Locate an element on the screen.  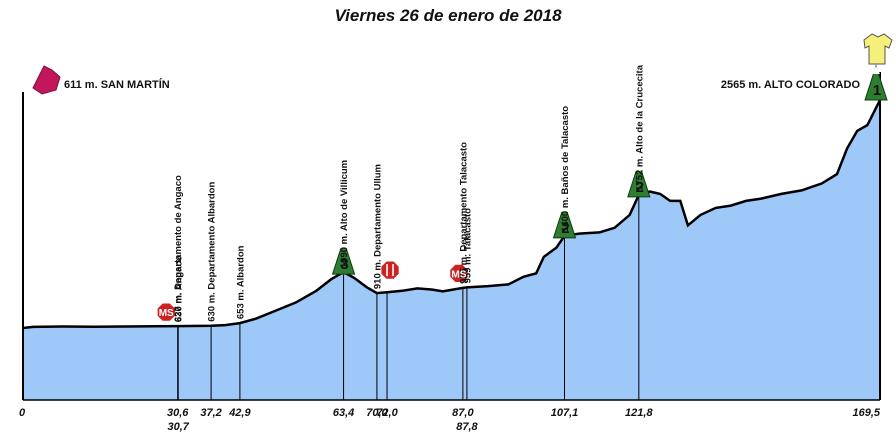
km-tick-label: 87,0 is located at coordinates (463, 413).